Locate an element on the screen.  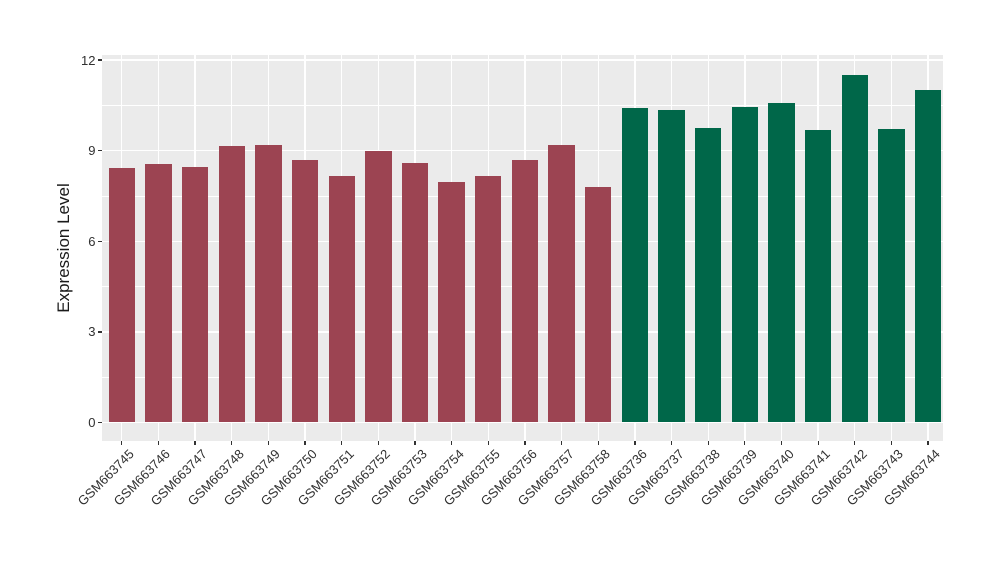
bar-GSM663758 is located at coordinates (598, 305).